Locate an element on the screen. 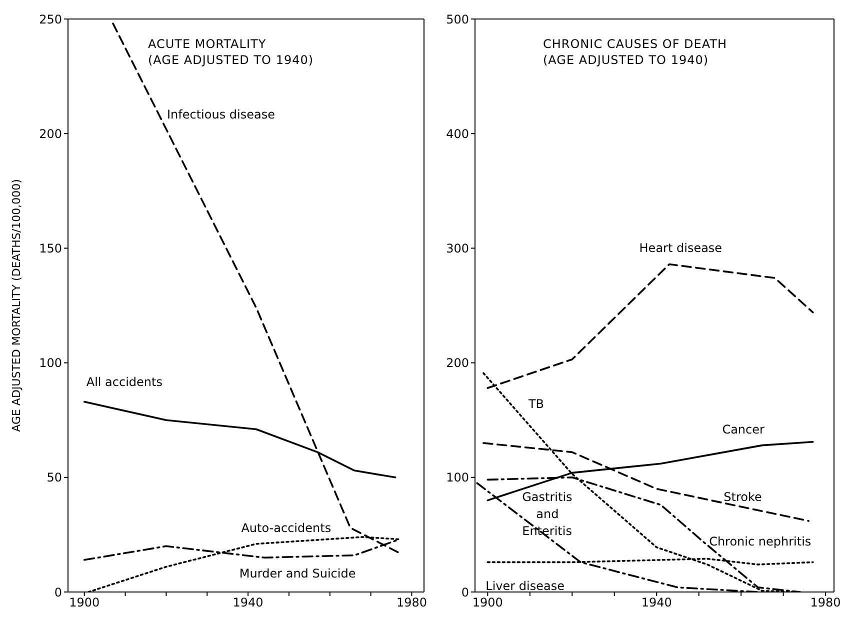  y-tick-label: 50 is located at coordinates (54, 477).